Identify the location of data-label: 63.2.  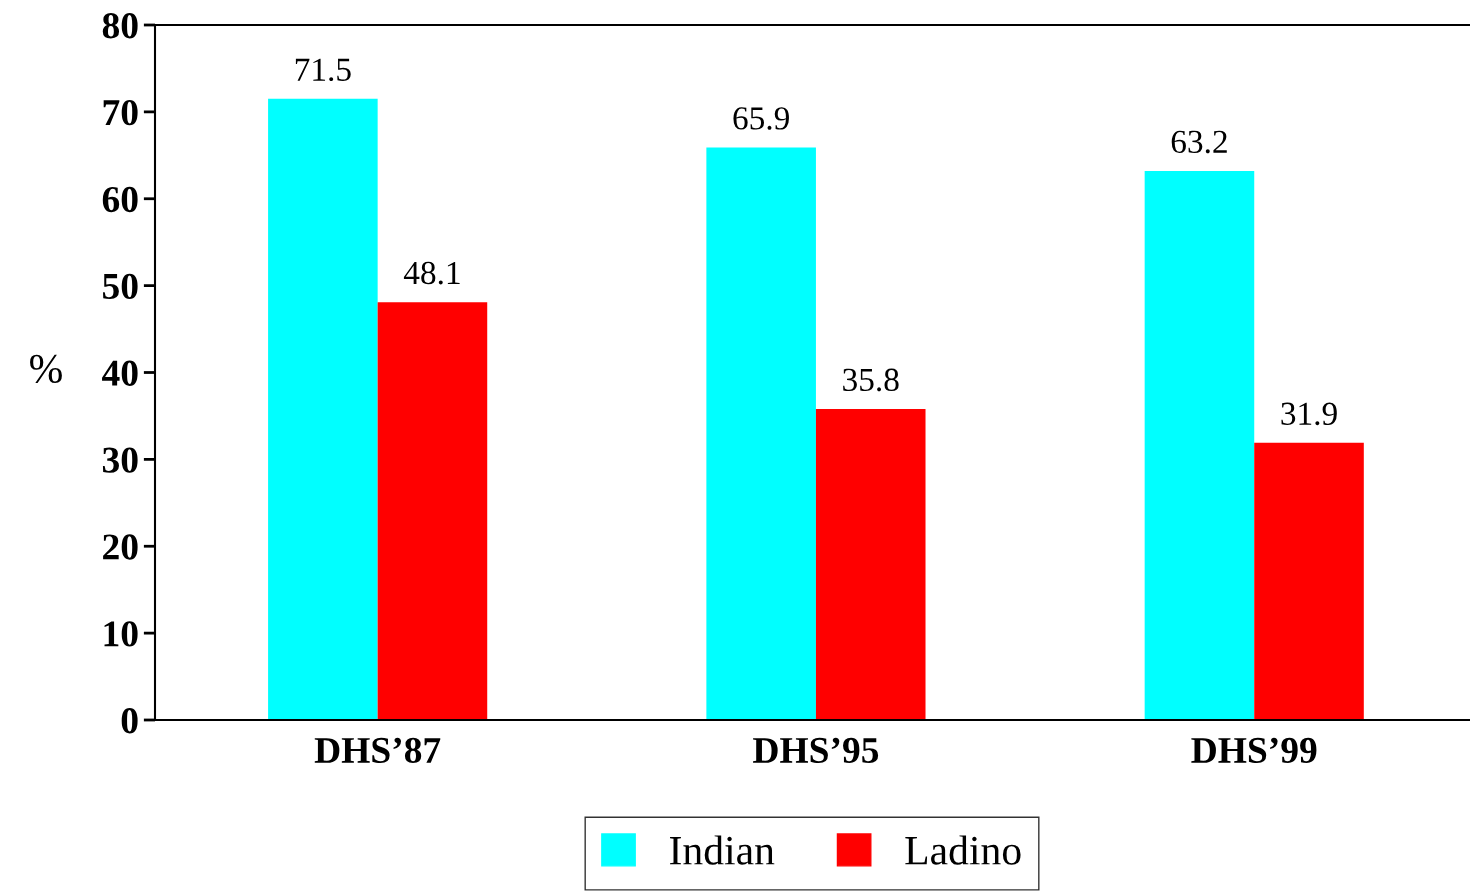
(1199, 142).